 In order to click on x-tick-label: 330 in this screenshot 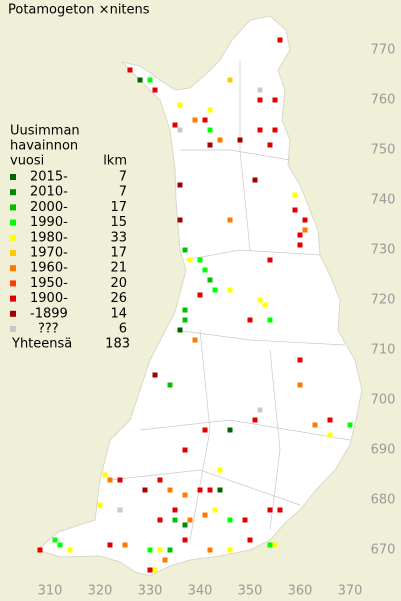, I will do `click(150, 591)`.